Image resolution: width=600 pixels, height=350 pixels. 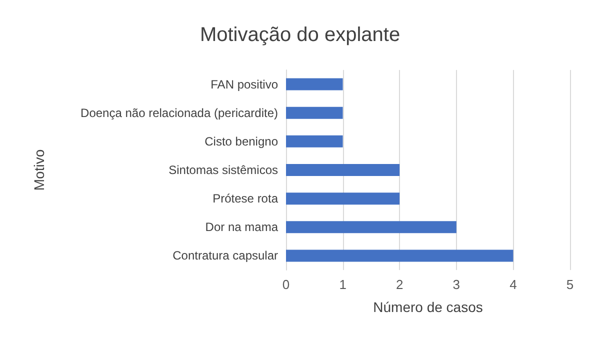 I want to click on x-tick-label: 2, so click(x=400, y=284).